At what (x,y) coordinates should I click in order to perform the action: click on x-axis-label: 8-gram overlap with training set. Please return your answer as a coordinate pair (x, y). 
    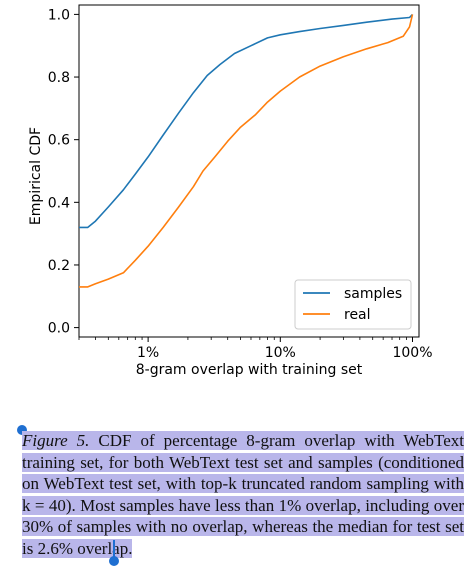
    Looking at the image, I should click on (249, 370).